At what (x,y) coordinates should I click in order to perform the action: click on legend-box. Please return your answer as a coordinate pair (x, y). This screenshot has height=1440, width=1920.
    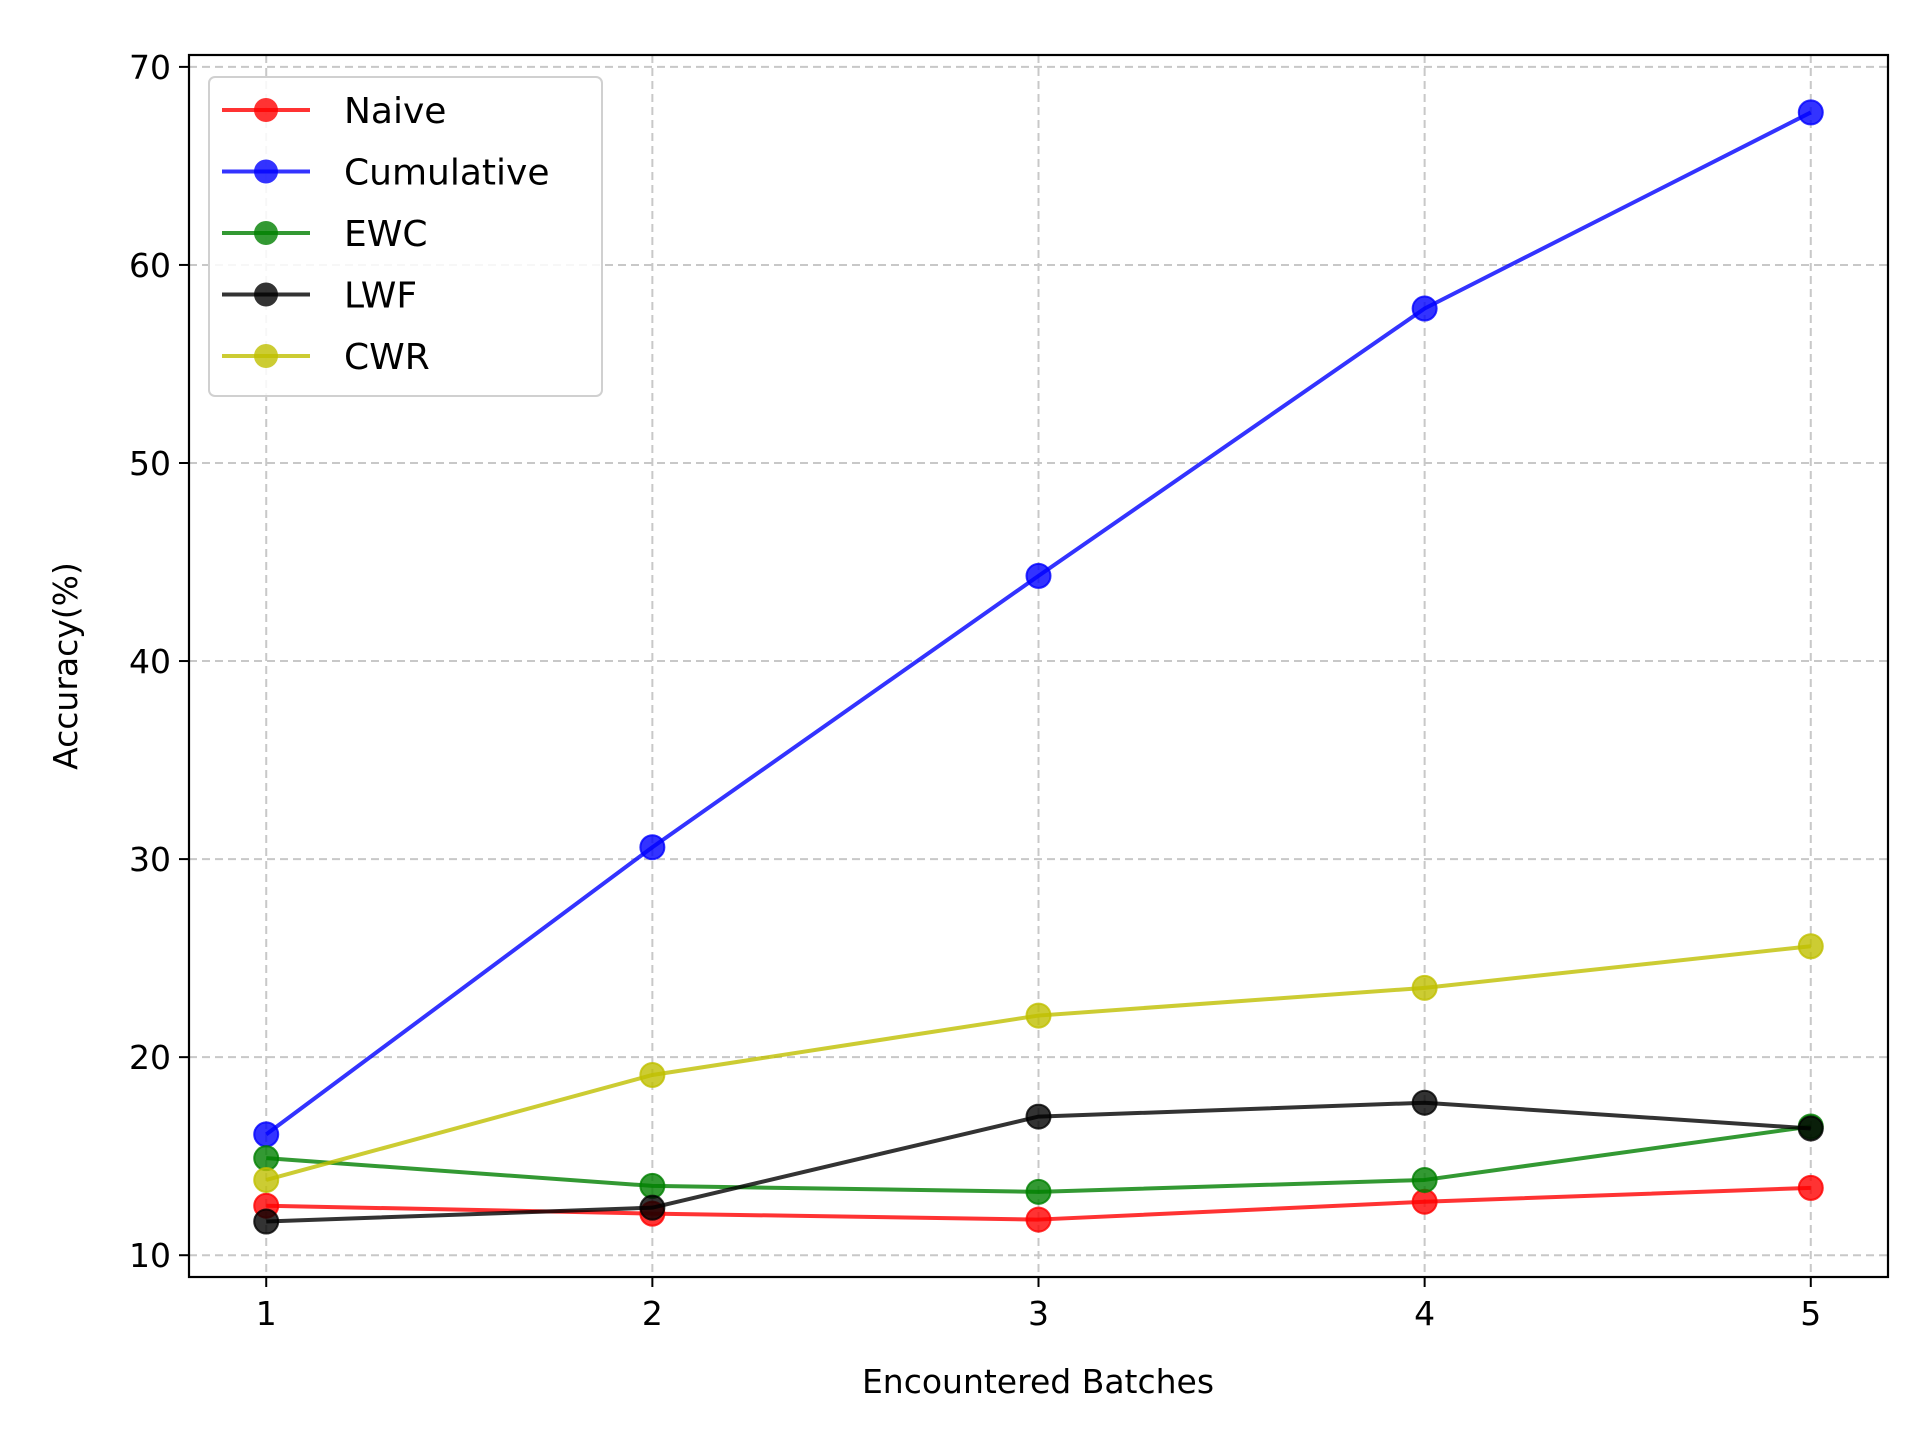
    Looking at the image, I should click on (405, 236).